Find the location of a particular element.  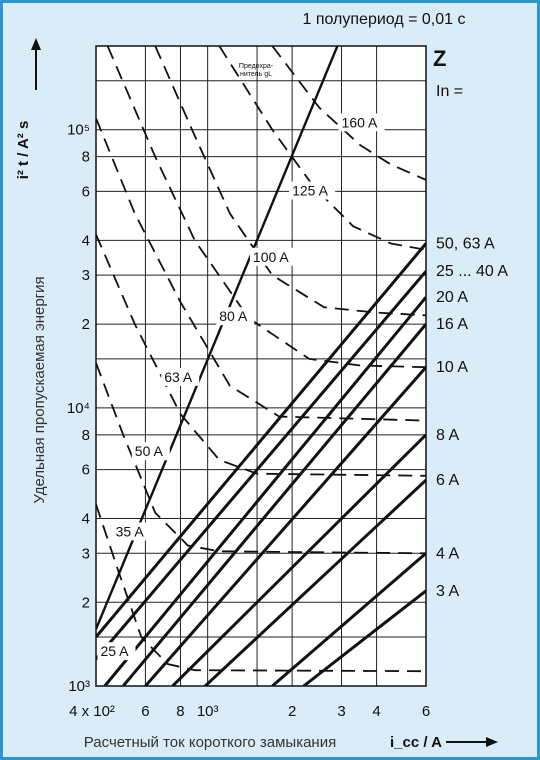

breaker-curve-label: 6 A is located at coordinates (447, 480).